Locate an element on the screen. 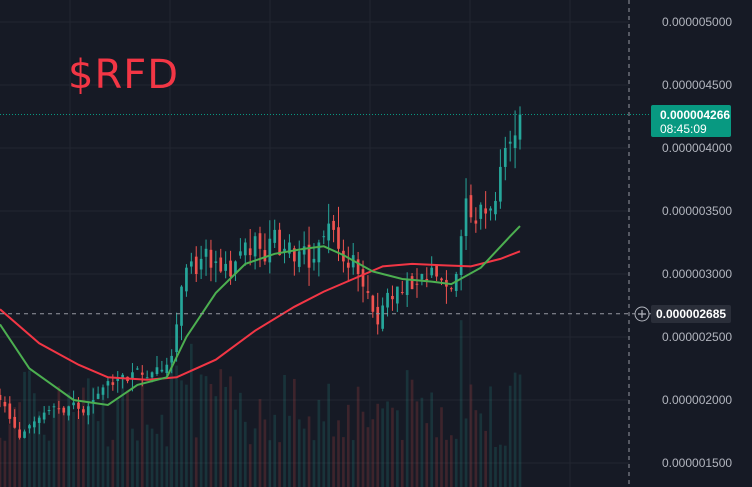  bar-countdown: 08:45:09 is located at coordinates (683, 129).